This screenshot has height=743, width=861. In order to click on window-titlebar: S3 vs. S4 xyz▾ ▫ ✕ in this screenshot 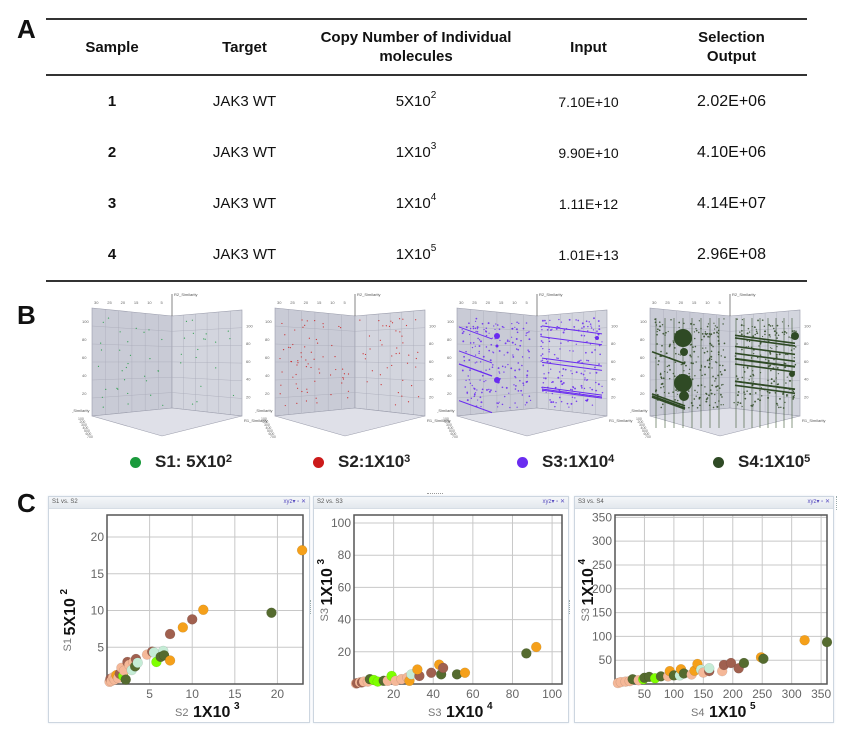, I will do `click(704, 503)`.